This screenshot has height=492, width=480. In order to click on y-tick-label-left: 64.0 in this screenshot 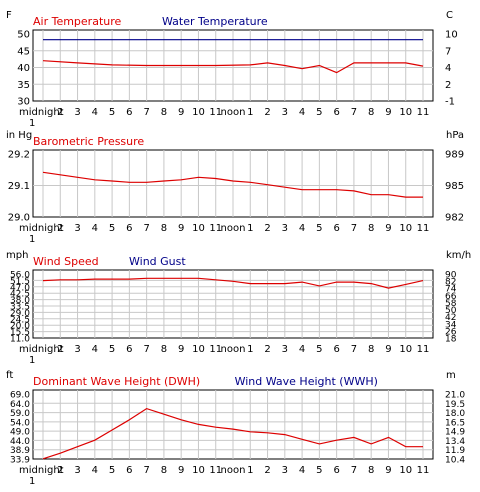, I will do `click(20, 405)`.